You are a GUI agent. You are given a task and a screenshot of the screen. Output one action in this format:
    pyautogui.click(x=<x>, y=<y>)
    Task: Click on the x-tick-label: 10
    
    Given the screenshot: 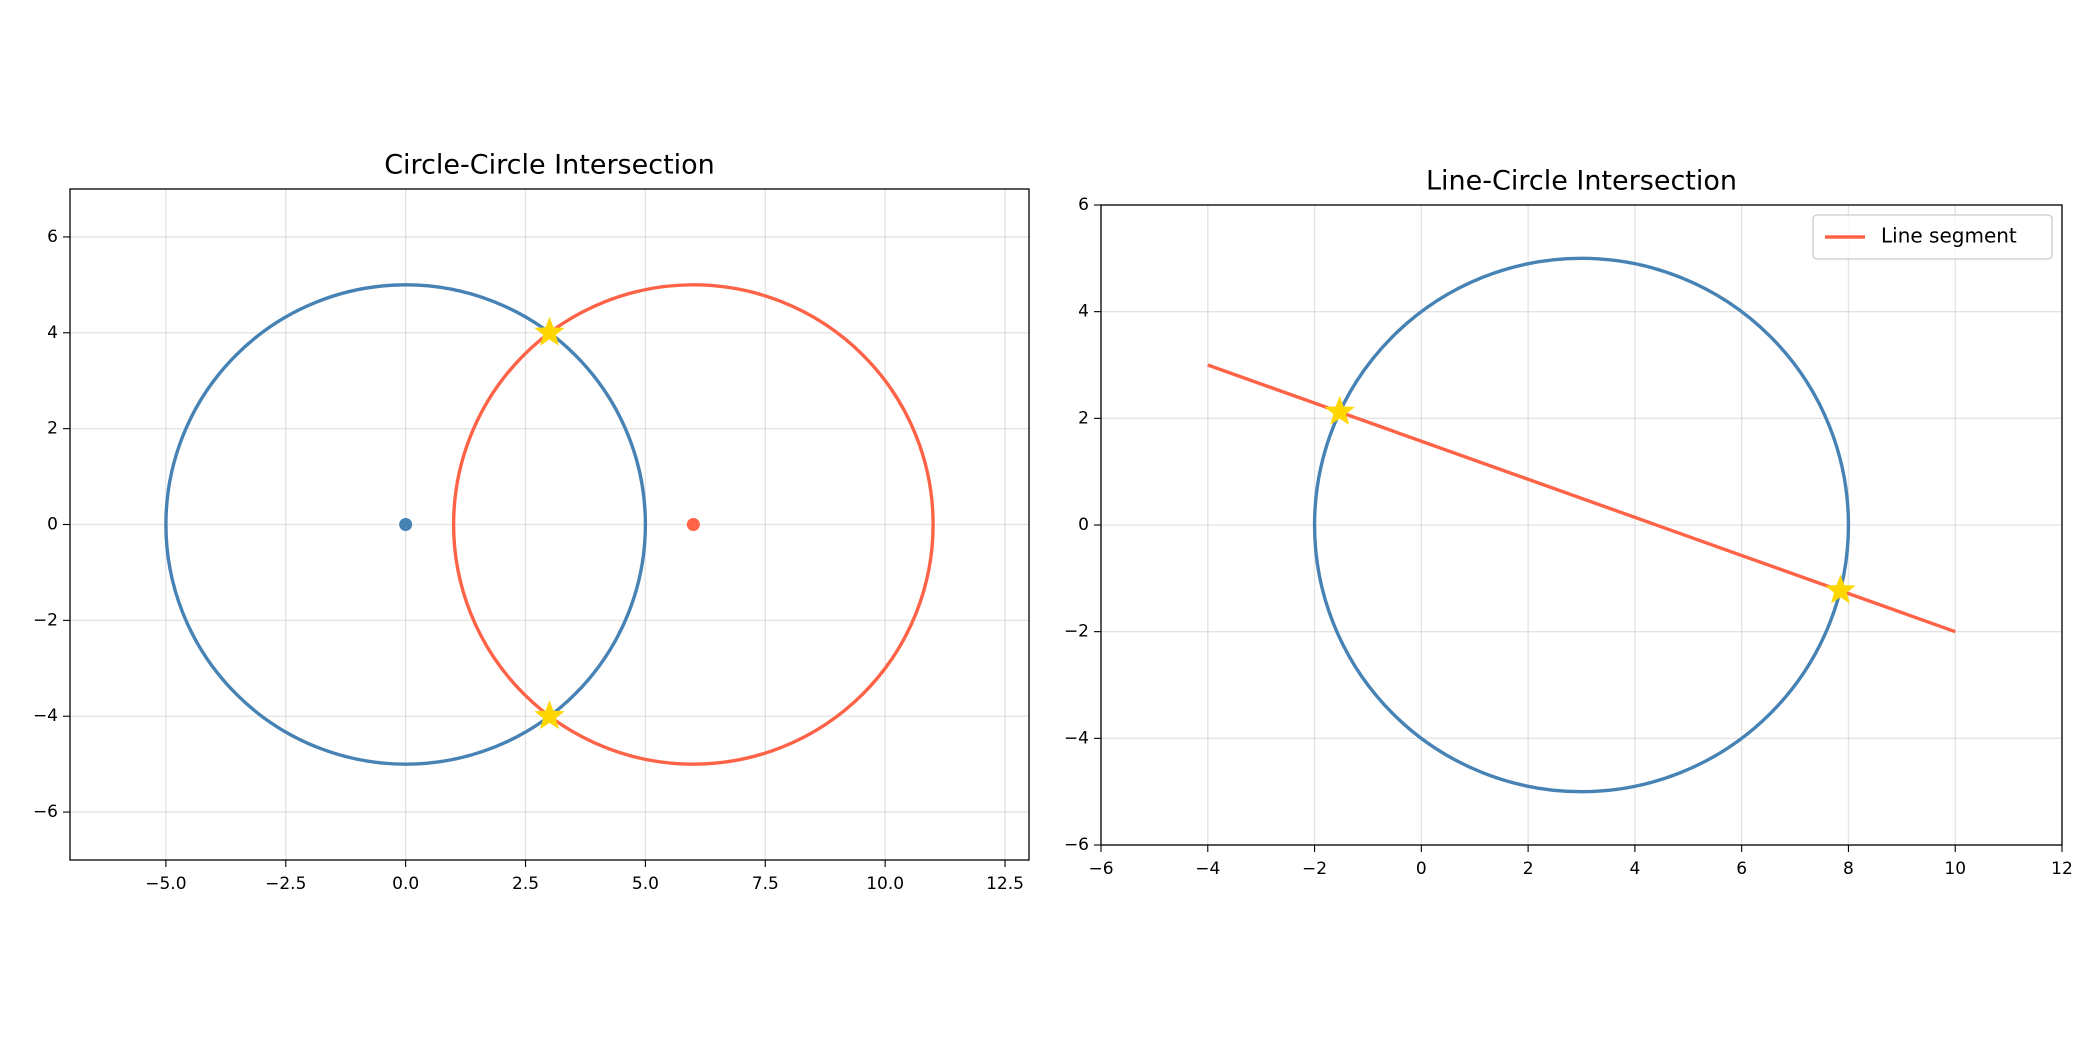 What is the action you would take?
    pyautogui.click(x=1955, y=869)
    